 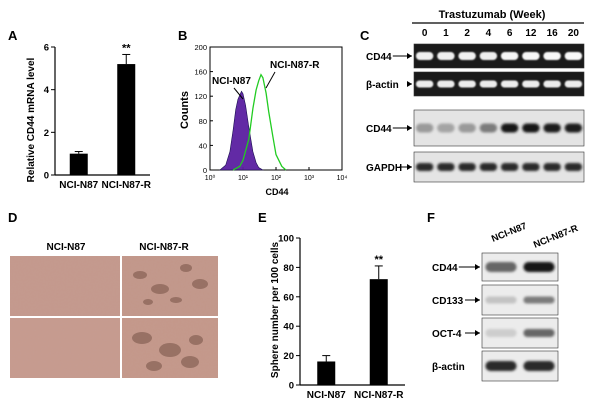 What do you see at coordinates (501, 33) in the screenshot?
I see `c-week-labels: 0 1 2 4 6 12 16 20` at bounding box center [501, 33].